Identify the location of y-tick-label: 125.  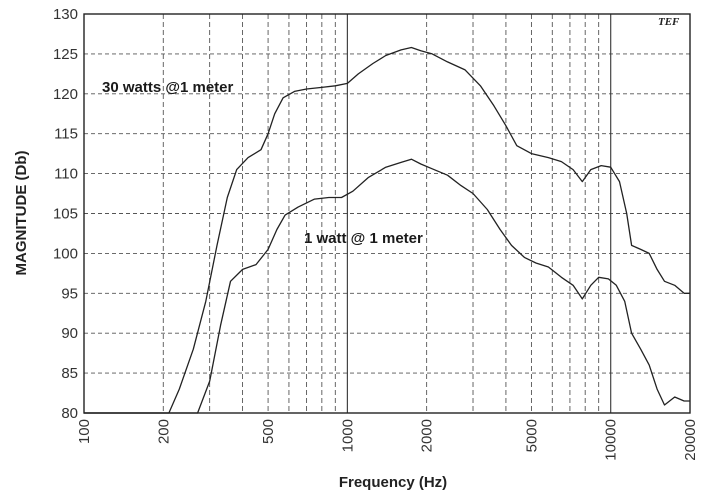
(65, 54).